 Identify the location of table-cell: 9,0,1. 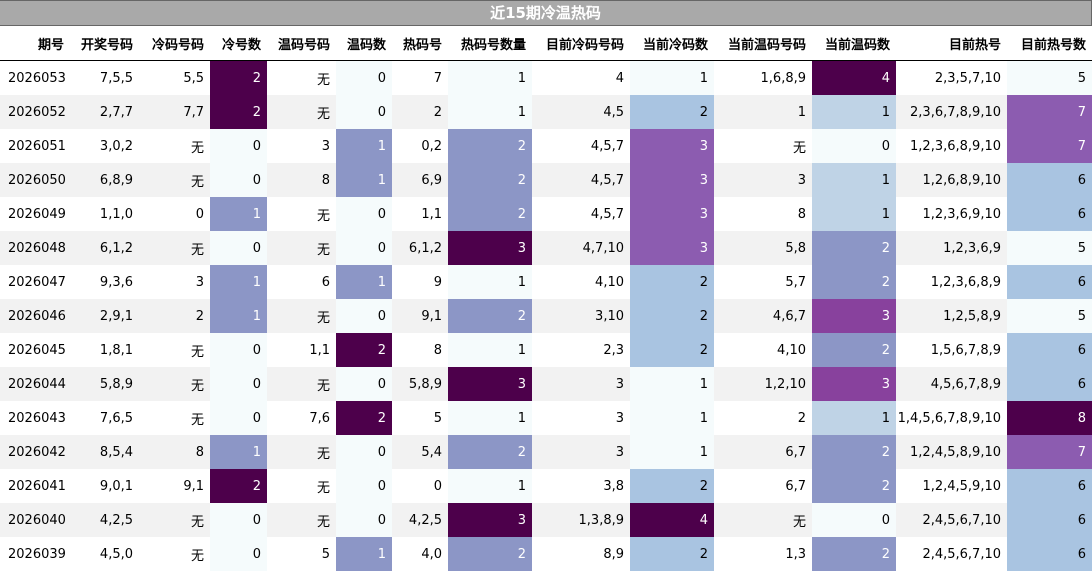
(104, 486).